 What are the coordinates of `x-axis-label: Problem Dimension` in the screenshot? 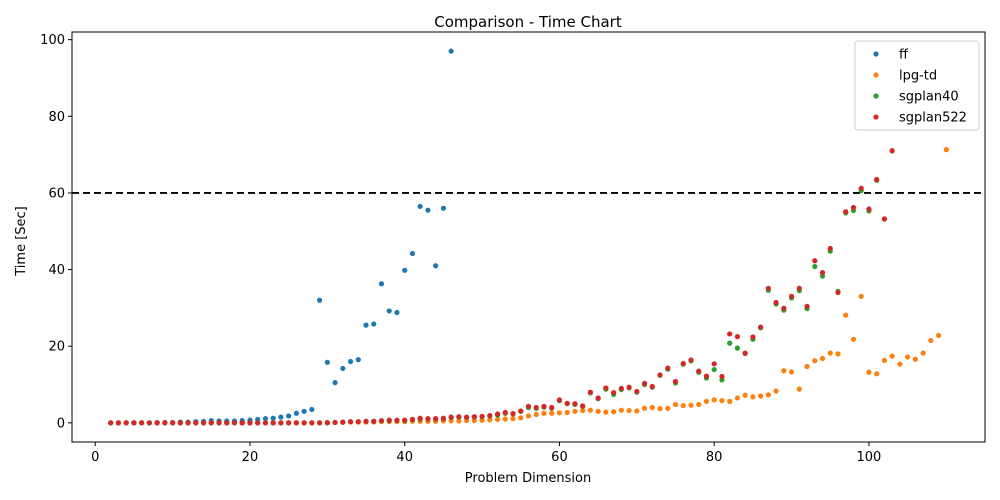 It's located at (528, 478).